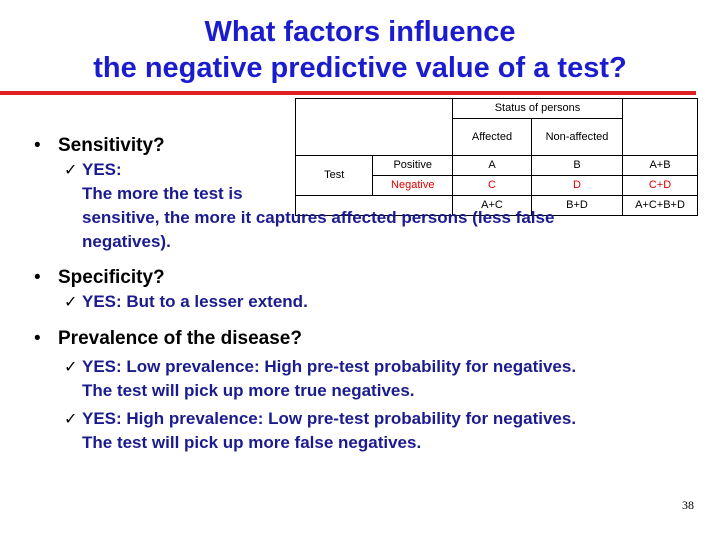 The image size is (720, 540). What do you see at coordinates (492, 137) in the screenshot?
I see `table-header-affected: Affected` at bounding box center [492, 137].